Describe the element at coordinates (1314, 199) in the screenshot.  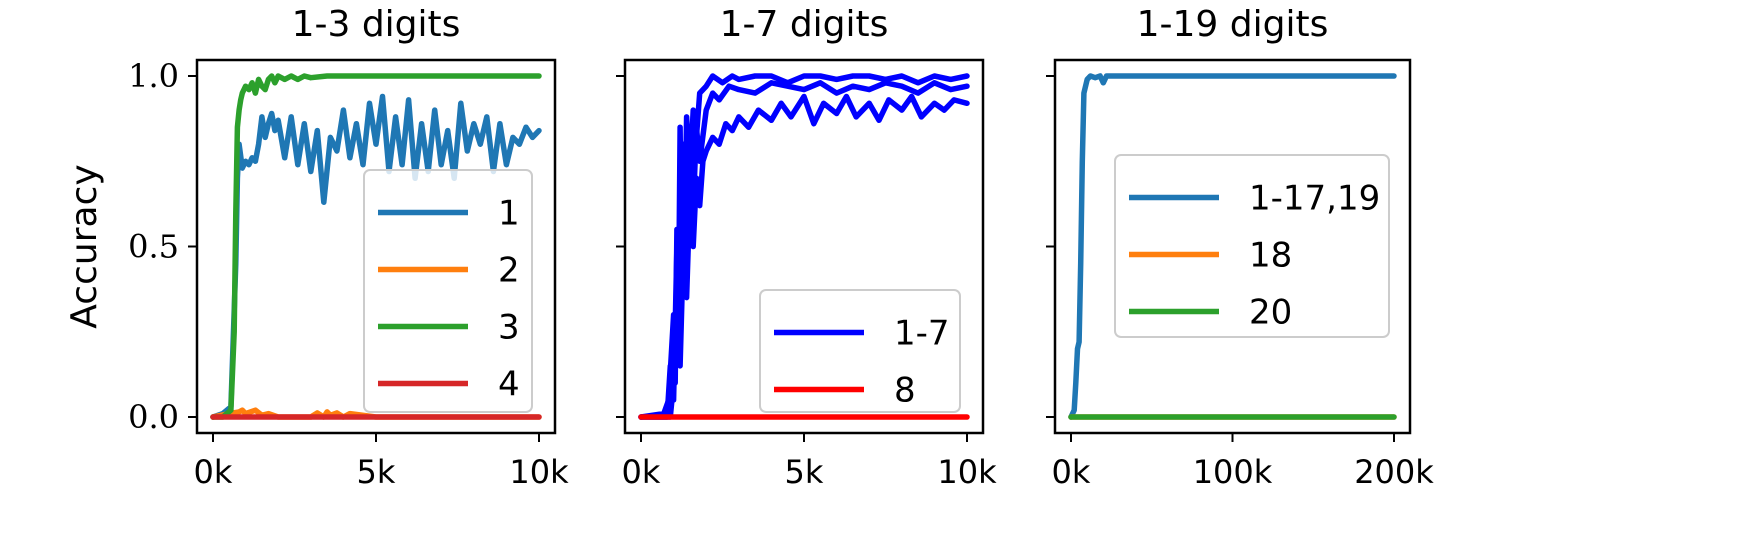
I see `legend-label: 1-17,19` at that location.